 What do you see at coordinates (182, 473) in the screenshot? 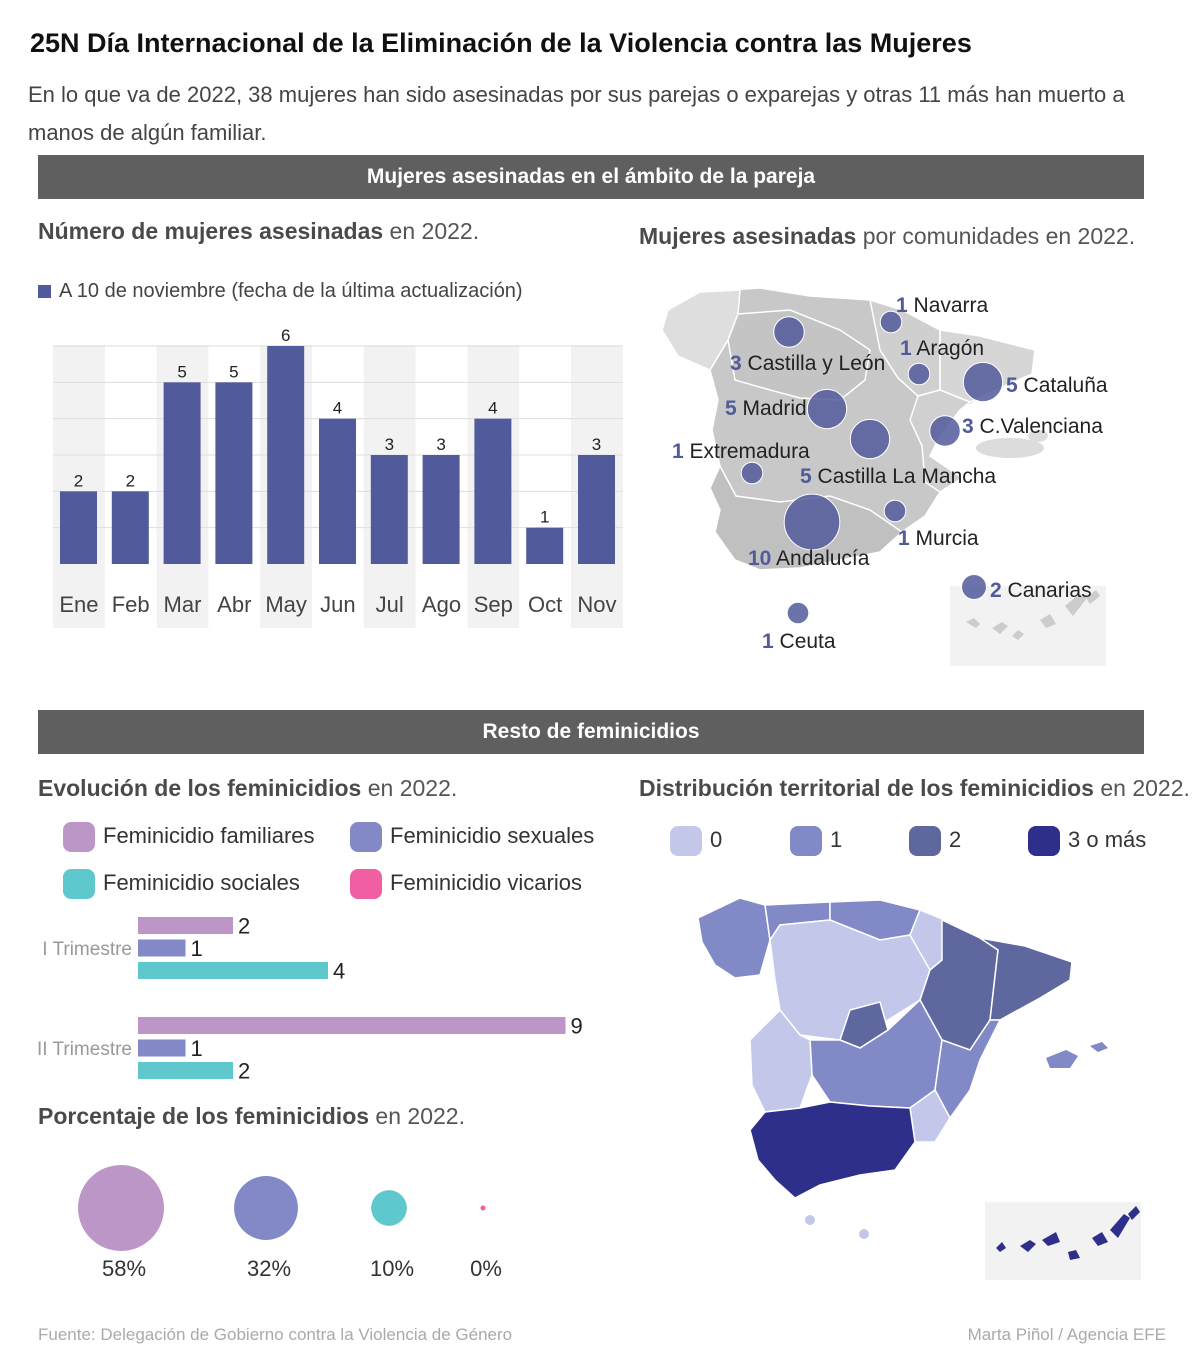
I see `bar-mar` at bounding box center [182, 473].